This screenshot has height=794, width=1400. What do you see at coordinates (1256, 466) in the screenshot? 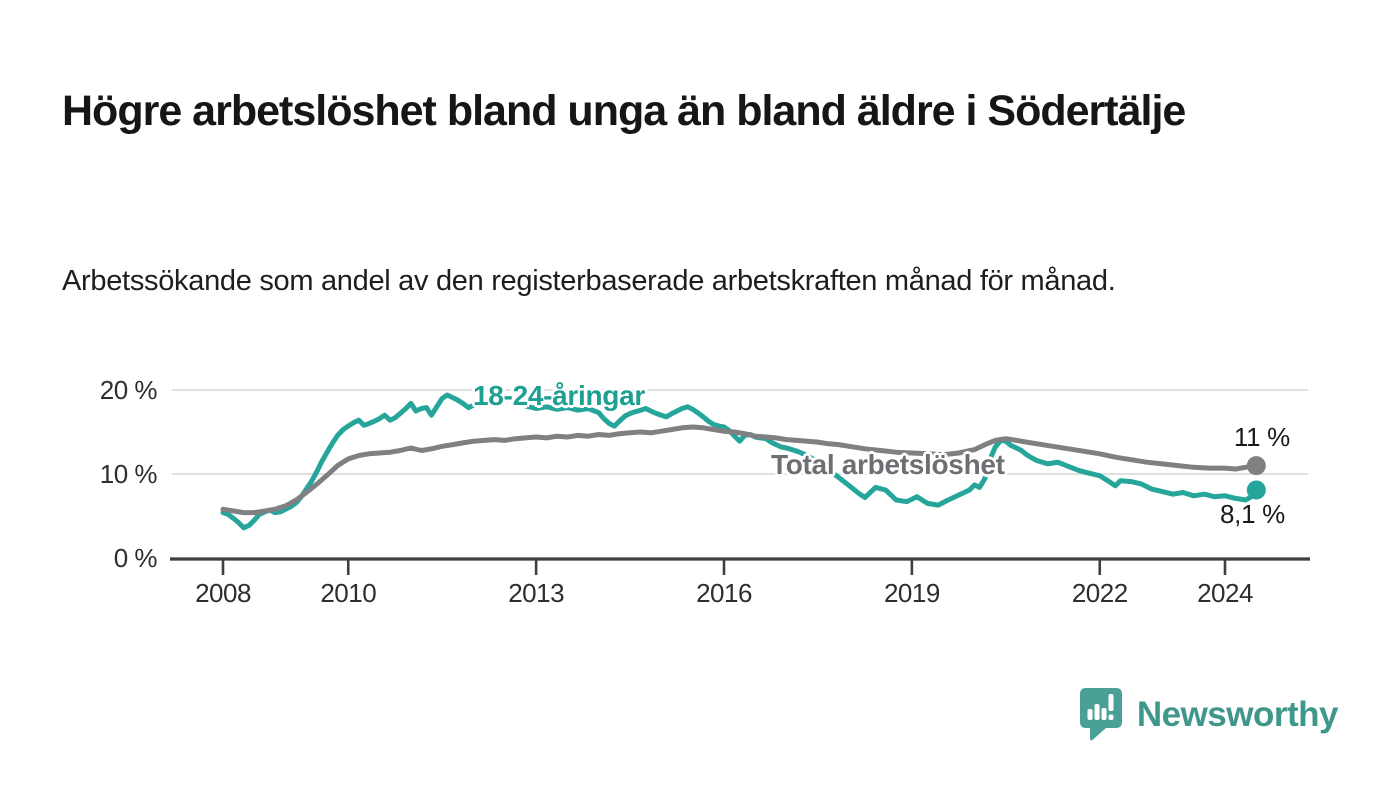
I see `series-end-dot-total` at bounding box center [1256, 466].